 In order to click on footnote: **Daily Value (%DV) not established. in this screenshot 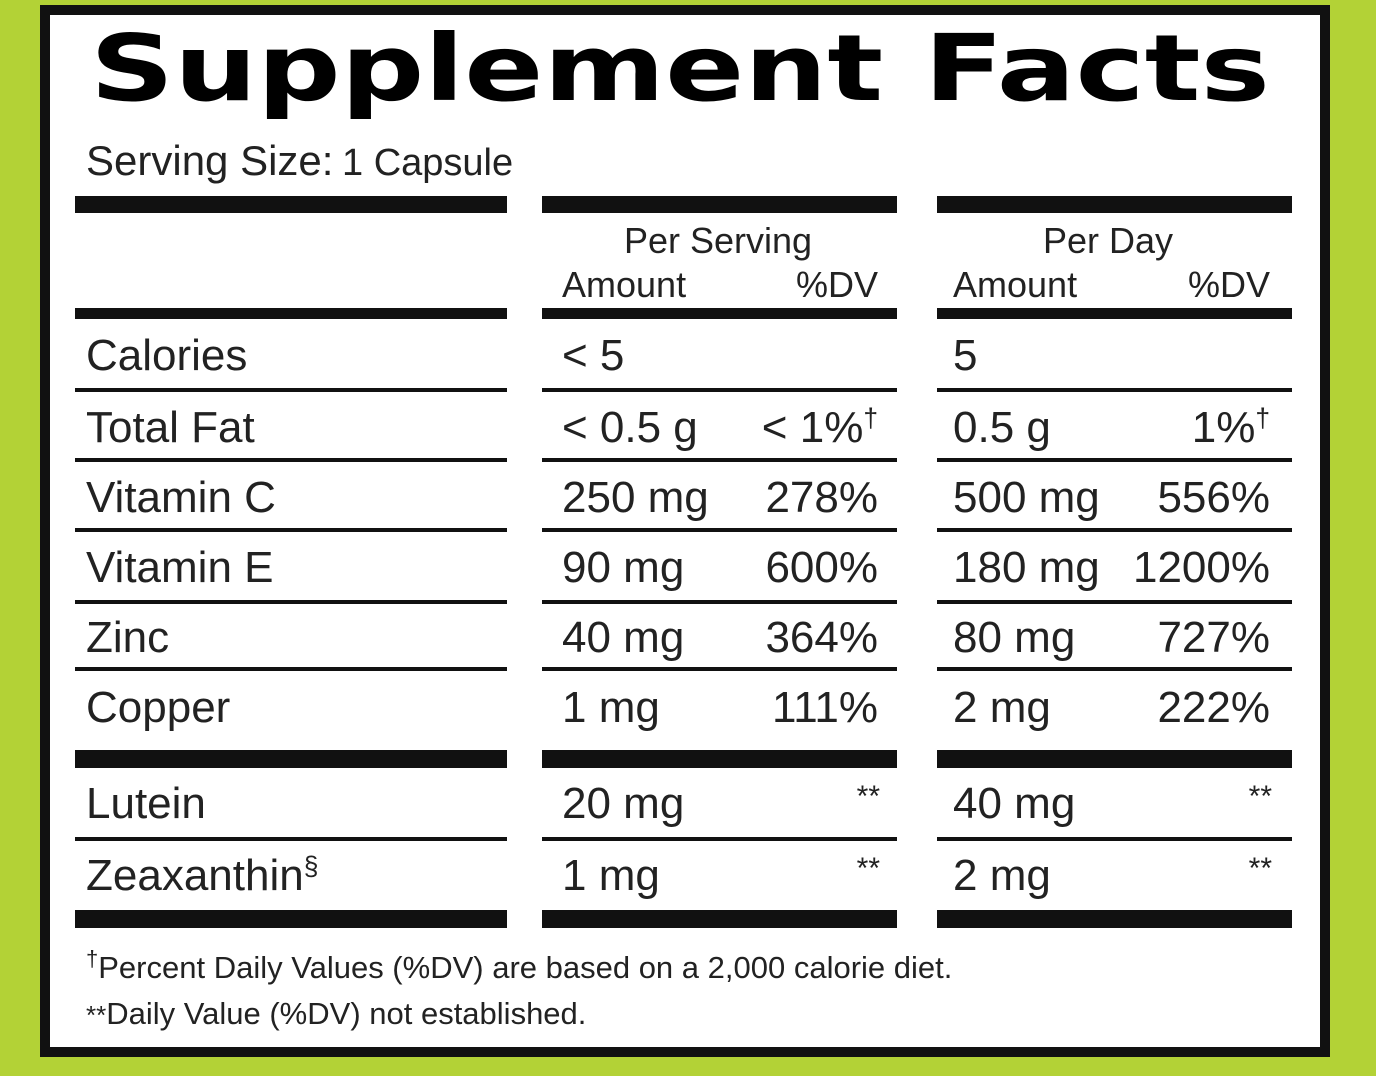, I will do `click(336, 1013)`.